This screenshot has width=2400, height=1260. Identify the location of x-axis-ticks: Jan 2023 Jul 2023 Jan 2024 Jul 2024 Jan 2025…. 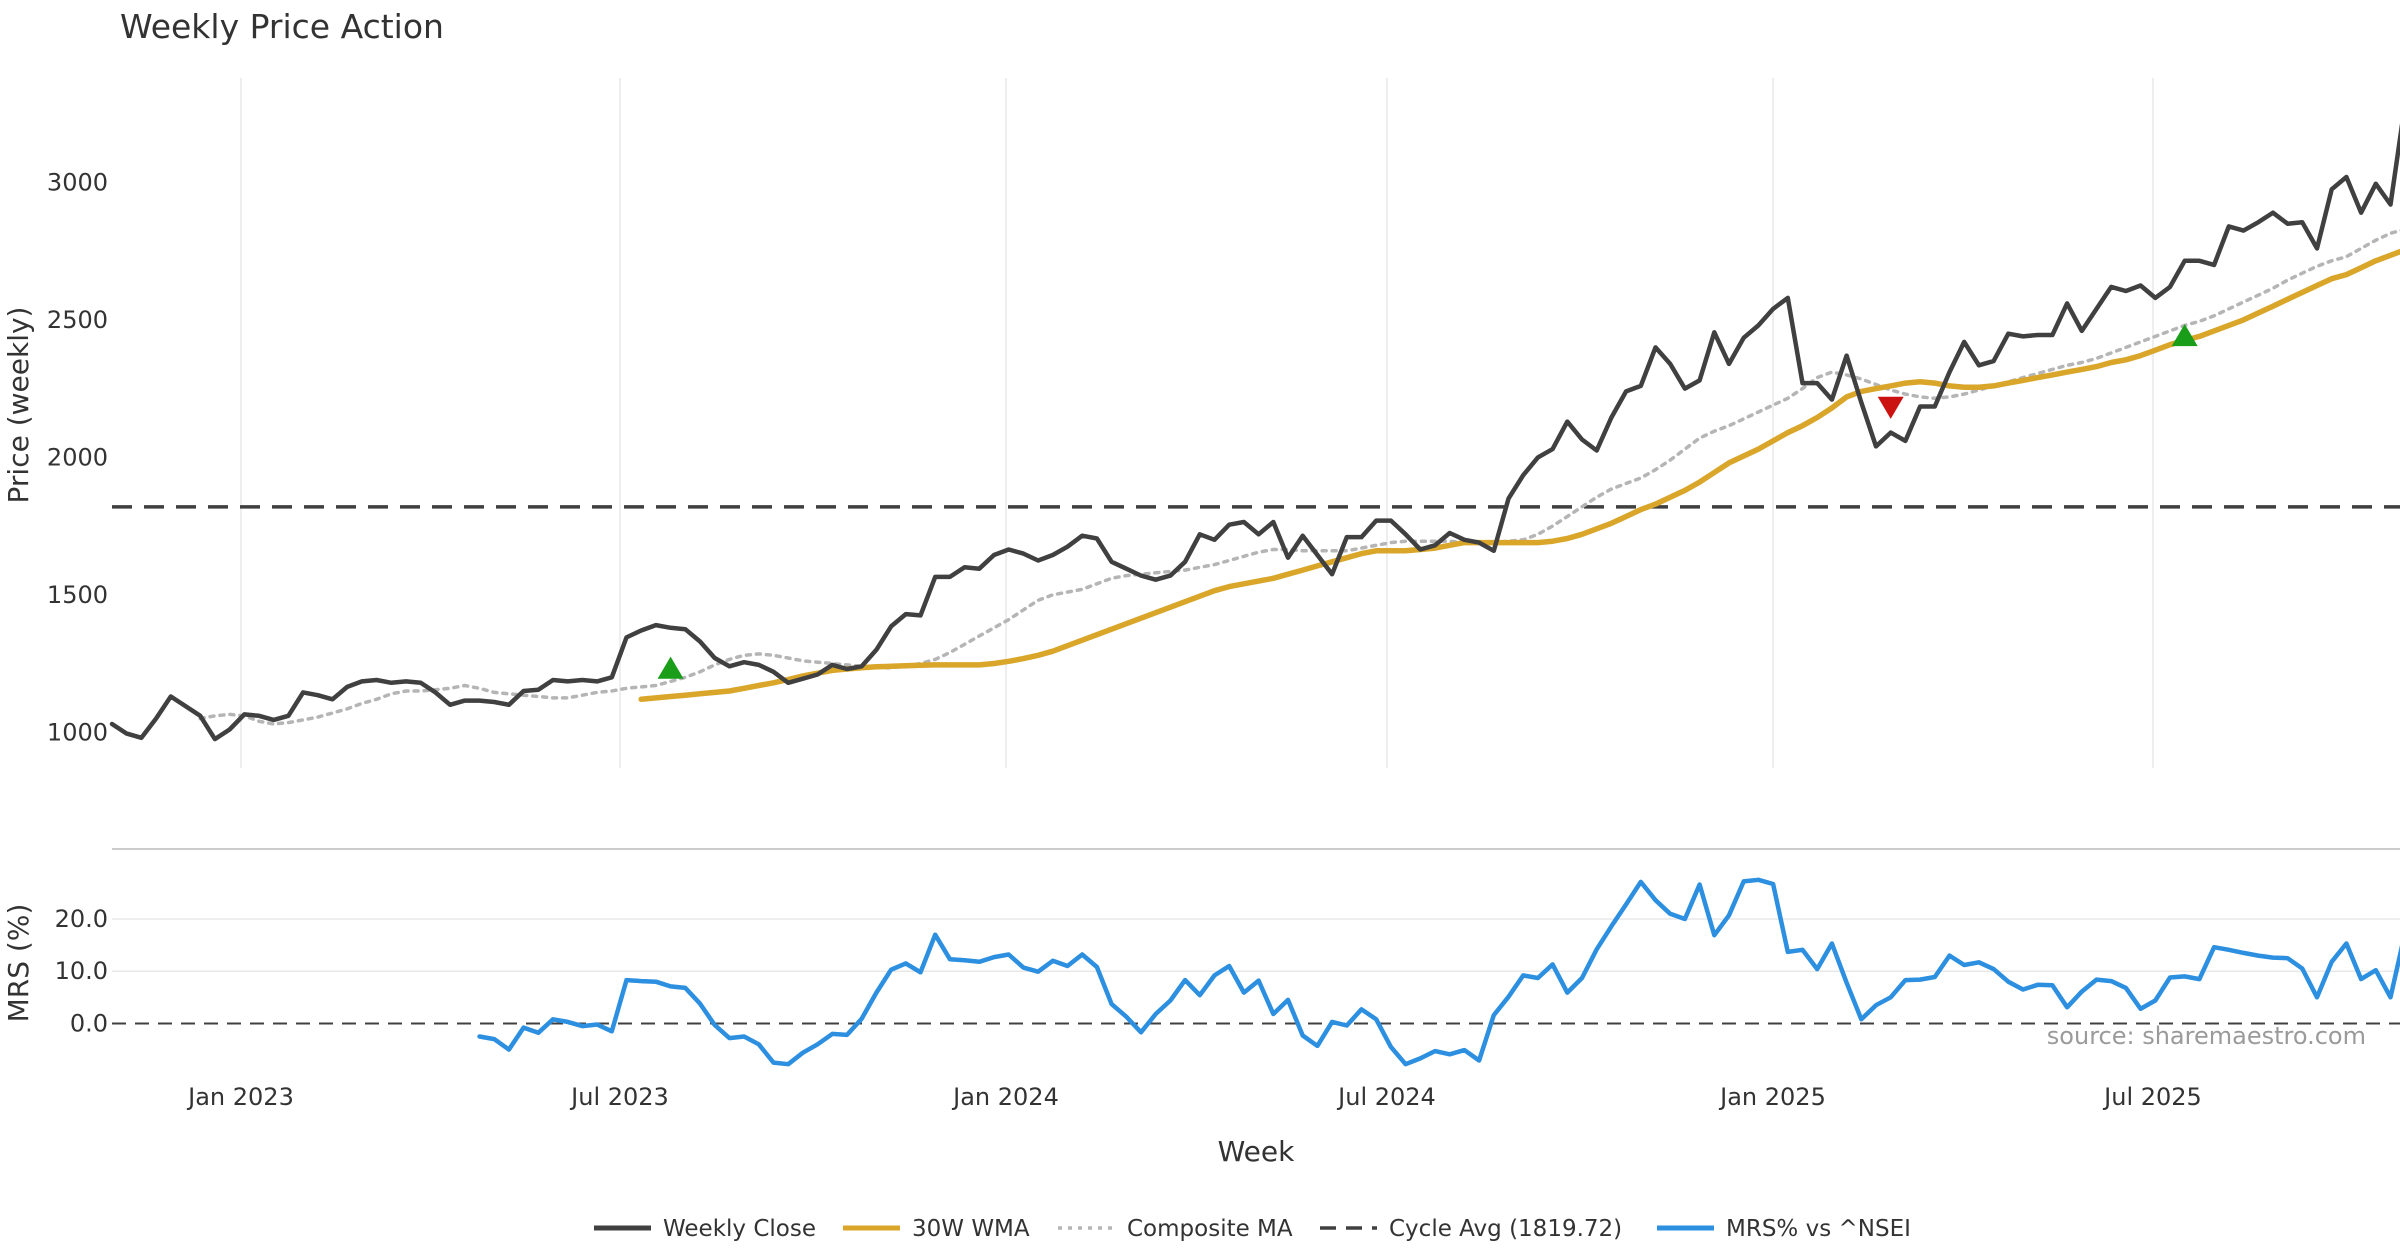
(1194, 1097).